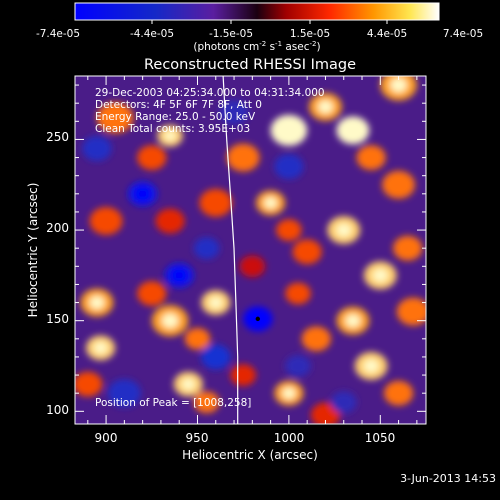 Image resolution: width=500 pixels, height=500 pixels. I want to click on x-axis-label: Heliocentric X (arcsec), so click(250, 455).